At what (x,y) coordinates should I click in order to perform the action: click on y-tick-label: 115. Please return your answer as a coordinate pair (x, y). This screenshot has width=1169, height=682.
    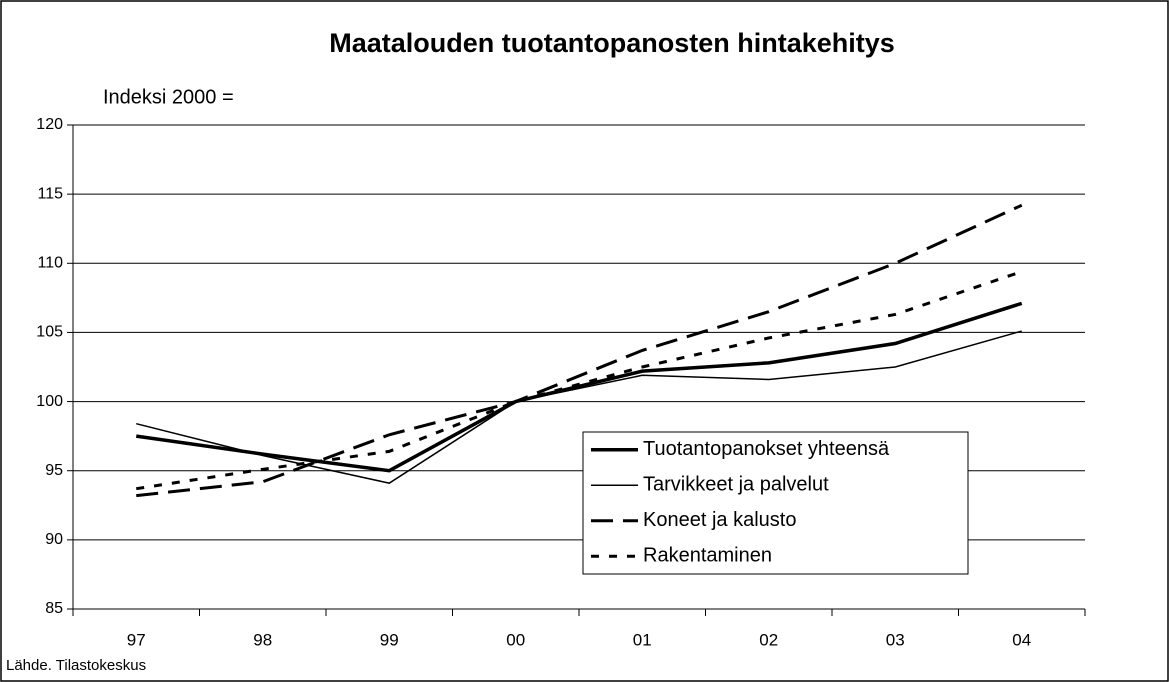
    Looking at the image, I should click on (50, 193).